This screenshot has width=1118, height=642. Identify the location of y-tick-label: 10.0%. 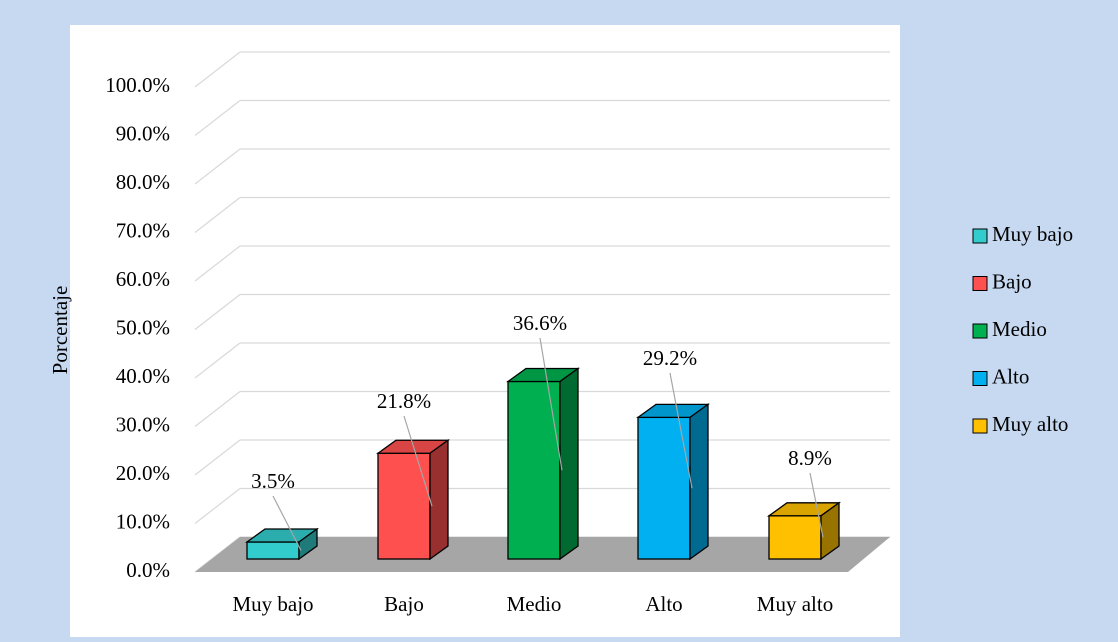
(143, 521).